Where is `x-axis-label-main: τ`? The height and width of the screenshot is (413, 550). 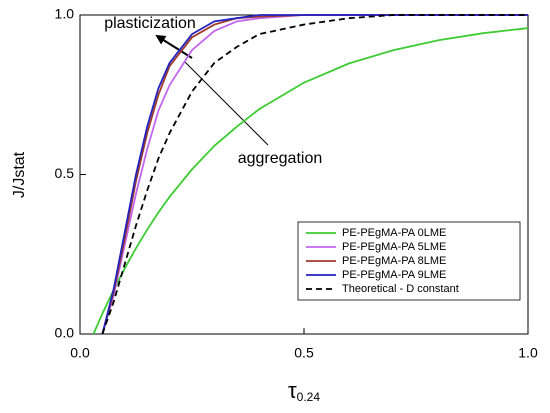
x-axis-label-main: τ is located at coordinates (292, 390).